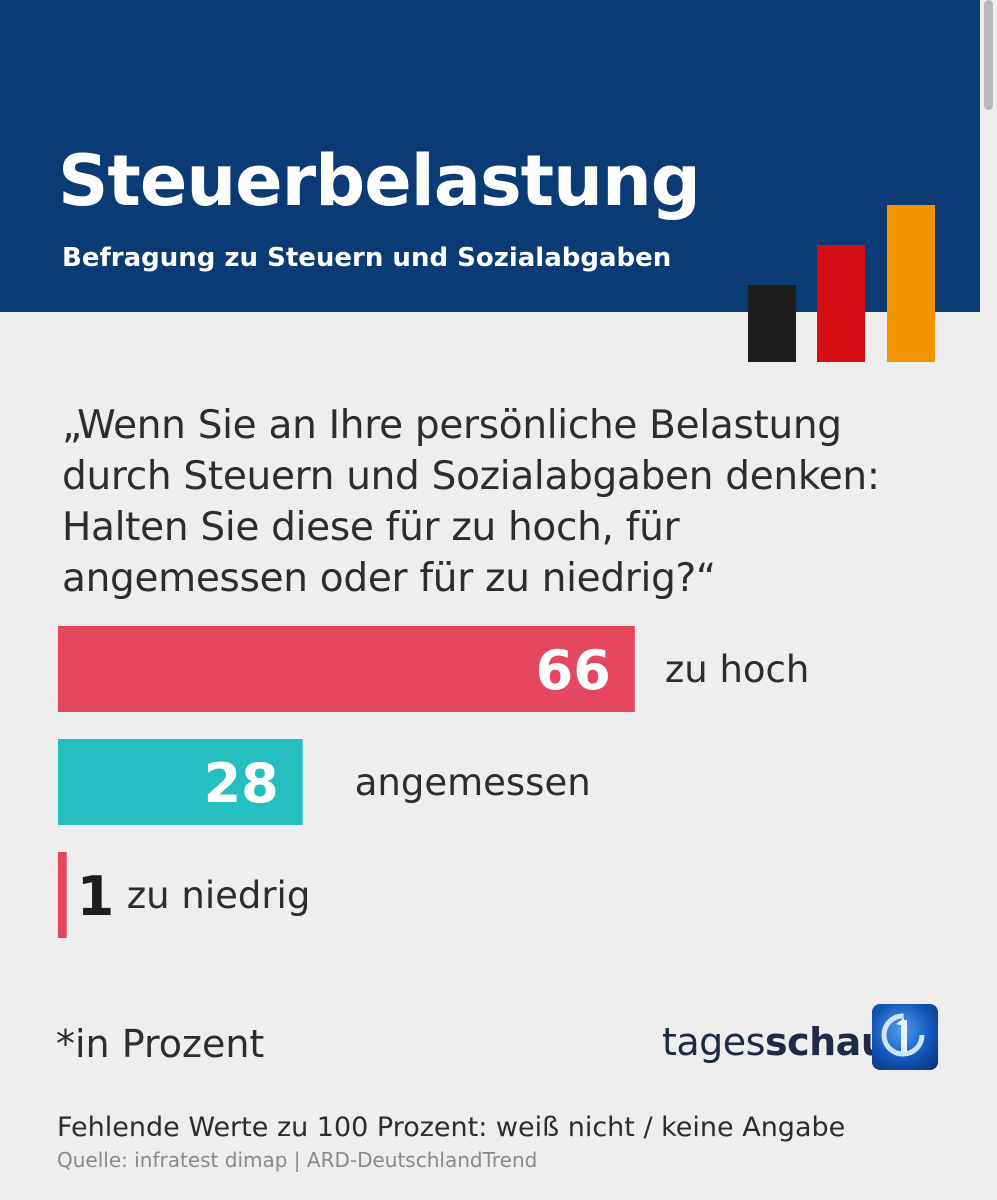 Image resolution: width=997 pixels, height=1200 pixels. What do you see at coordinates (988, 600) in the screenshot?
I see `scrollbar` at bounding box center [988, 600].